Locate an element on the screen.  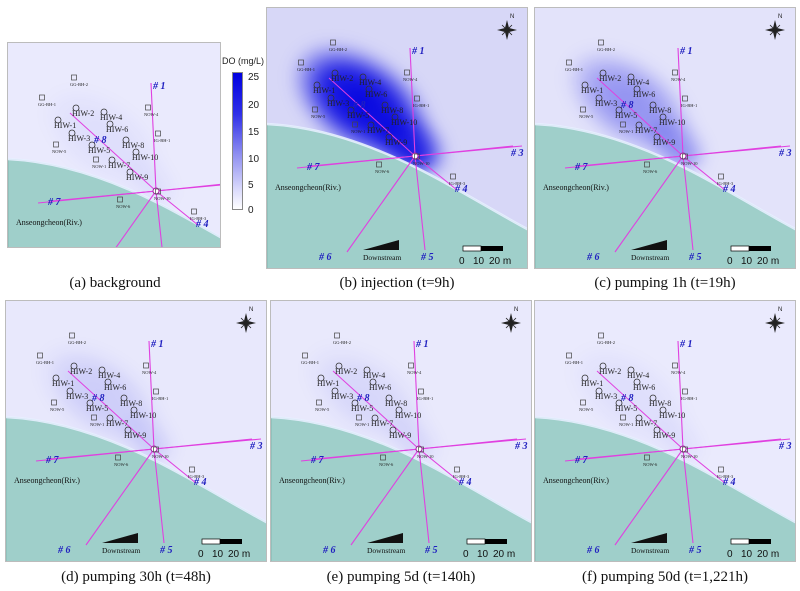
well-label: HIW-4 is located at coordinates (374, 375).